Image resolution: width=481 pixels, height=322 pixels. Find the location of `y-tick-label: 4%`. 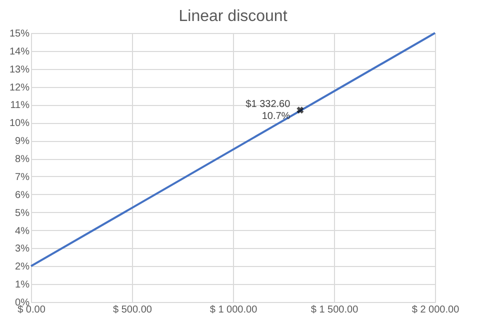

y-tick-label: 4% is located at coordinates (22, 231).